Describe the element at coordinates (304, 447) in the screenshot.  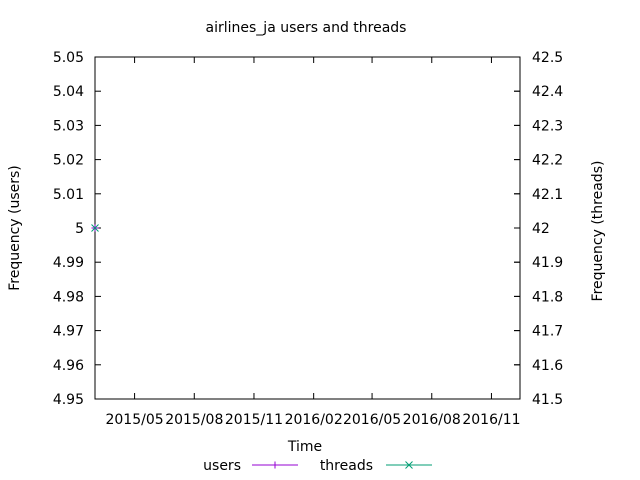
I see `x-axis-label: Time` at that location.